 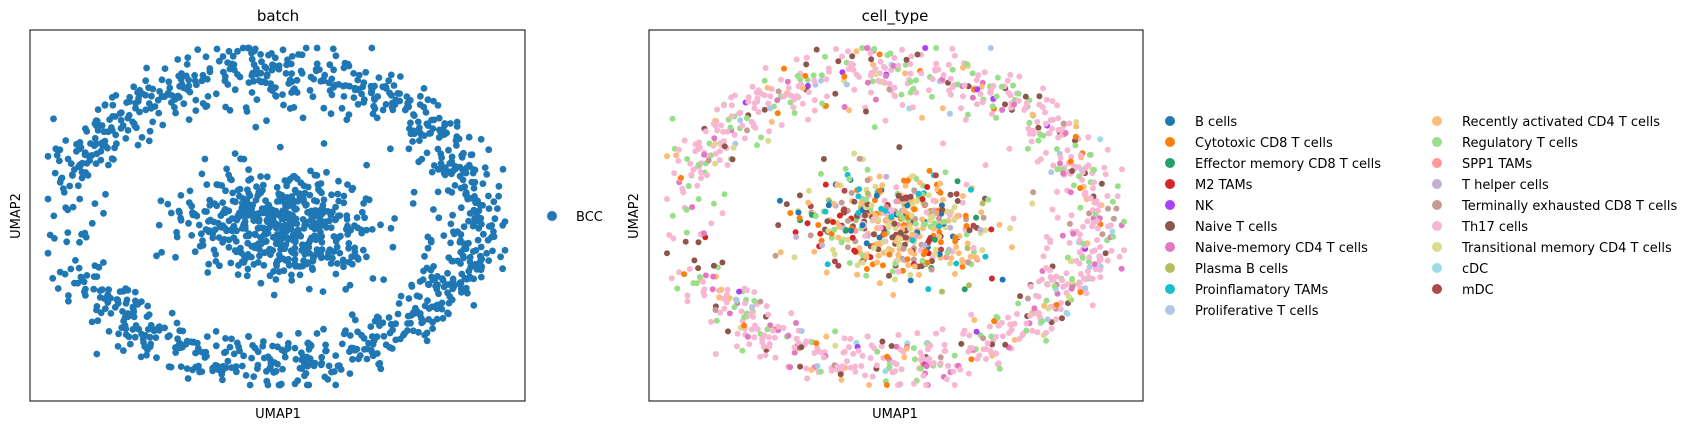 What do you see at coordinates (278, 414) in the screenshot?
I see `batch-xlabel: UMAP1` at bounding box center [278, 414].